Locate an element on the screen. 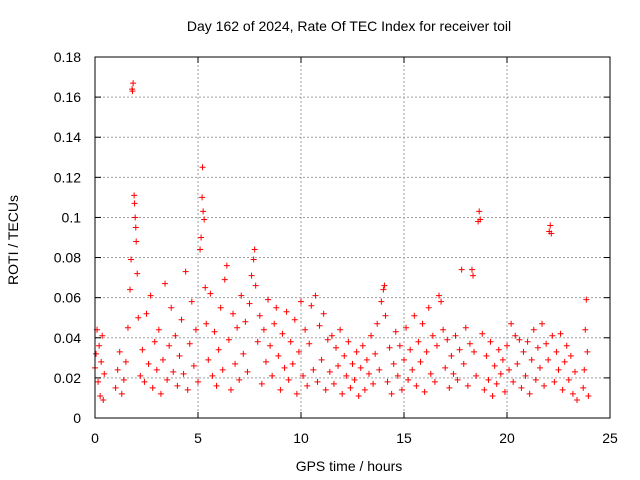 The width and height of the screenshot is (640, 480). y-tick-label: 0.16 is located at coordinates (67, 97).